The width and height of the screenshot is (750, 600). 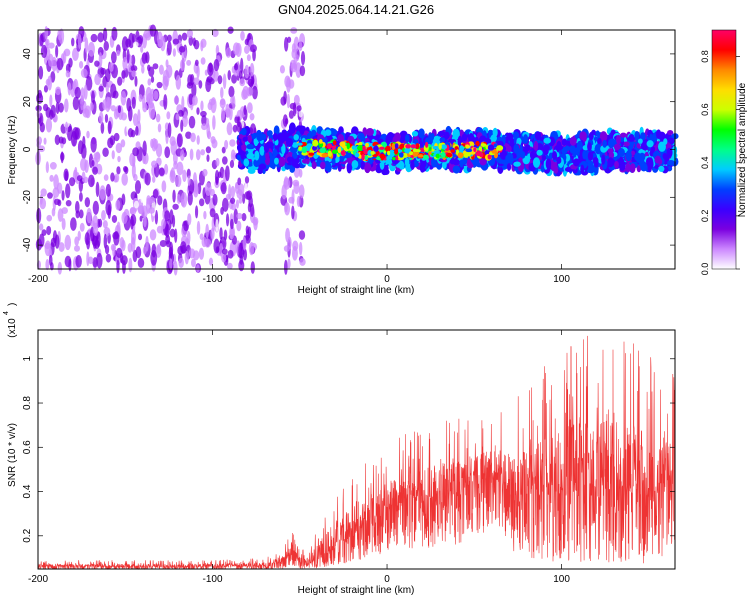 I want to click on snr-x-axis-label: Height of straight line (km), so click(x=356, y=590).